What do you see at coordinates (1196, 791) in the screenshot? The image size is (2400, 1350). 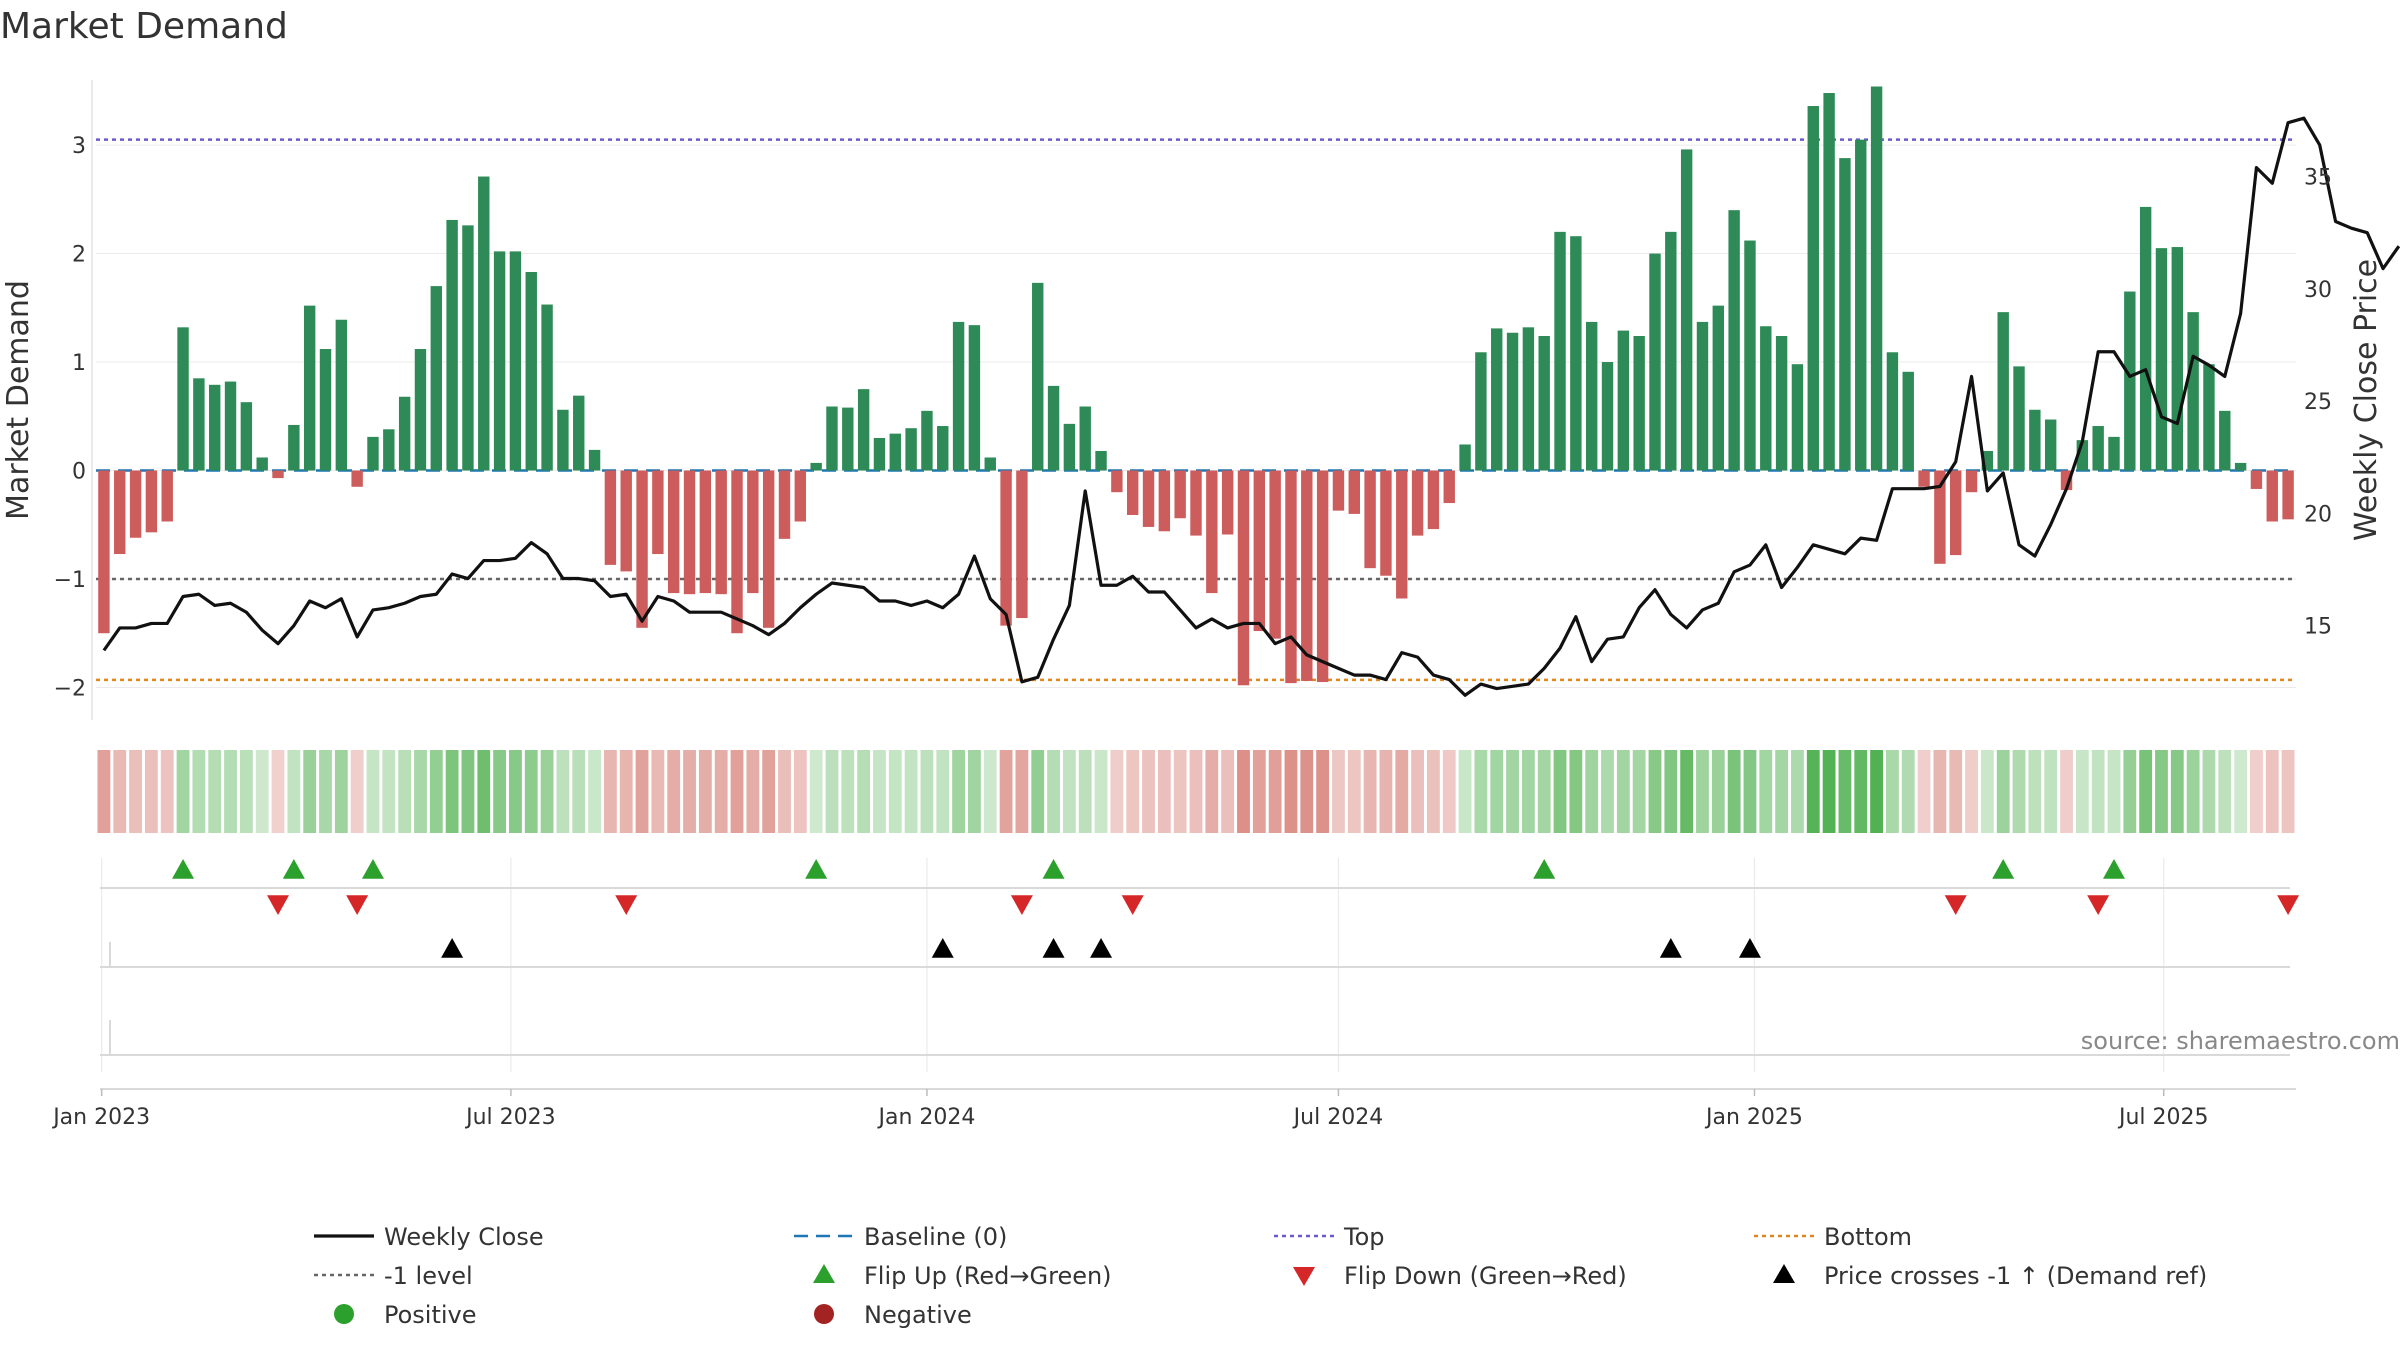 I see `demand-heat-strip` at bounding box center [1196, 791].